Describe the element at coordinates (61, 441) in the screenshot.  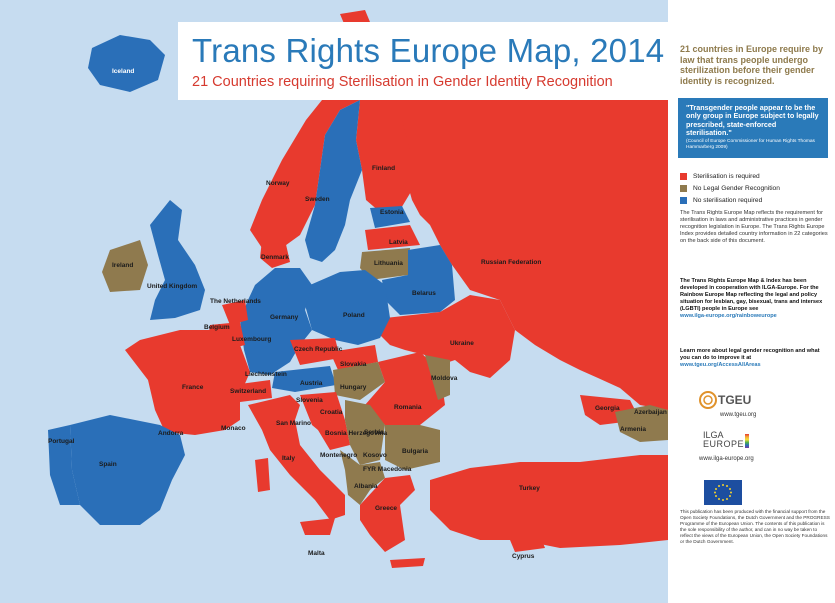
I see `label-portugal: Portugal` at that location.